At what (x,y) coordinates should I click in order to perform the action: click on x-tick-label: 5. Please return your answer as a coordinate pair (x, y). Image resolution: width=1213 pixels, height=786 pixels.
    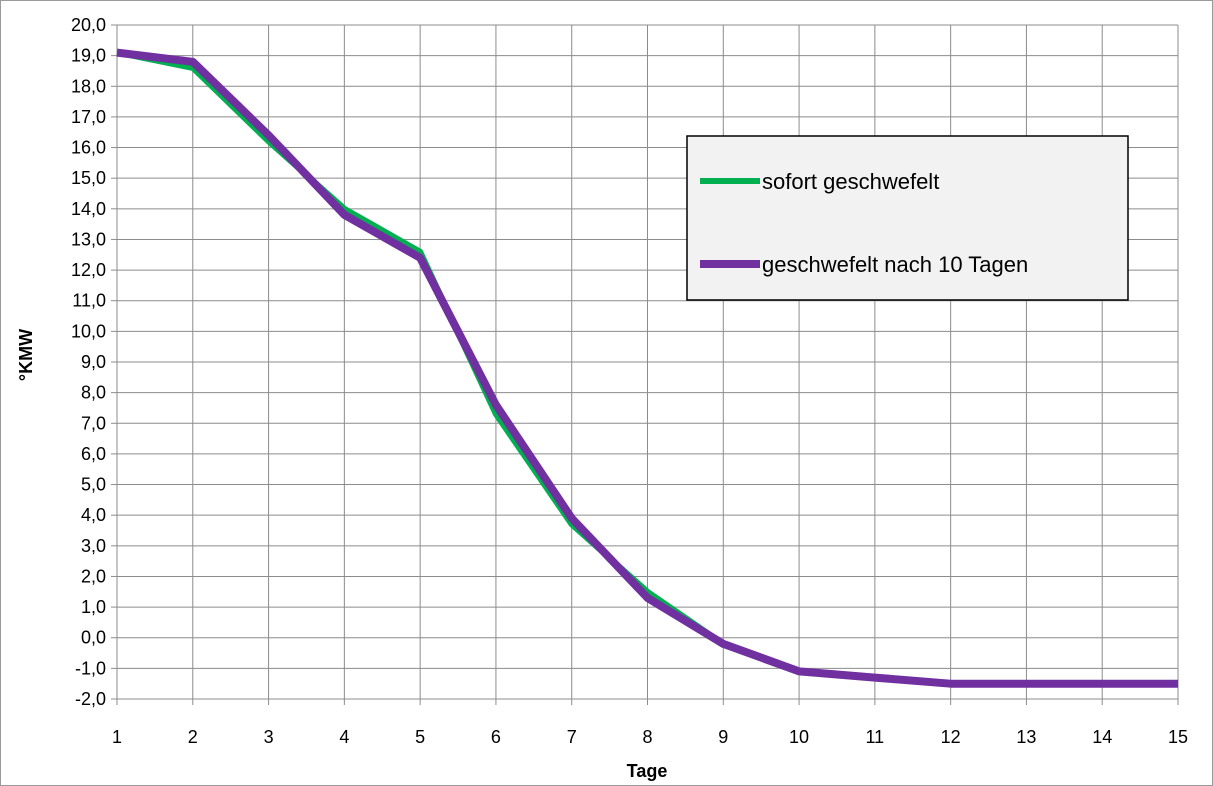
    Looking at the image, I should click on (420, 737).